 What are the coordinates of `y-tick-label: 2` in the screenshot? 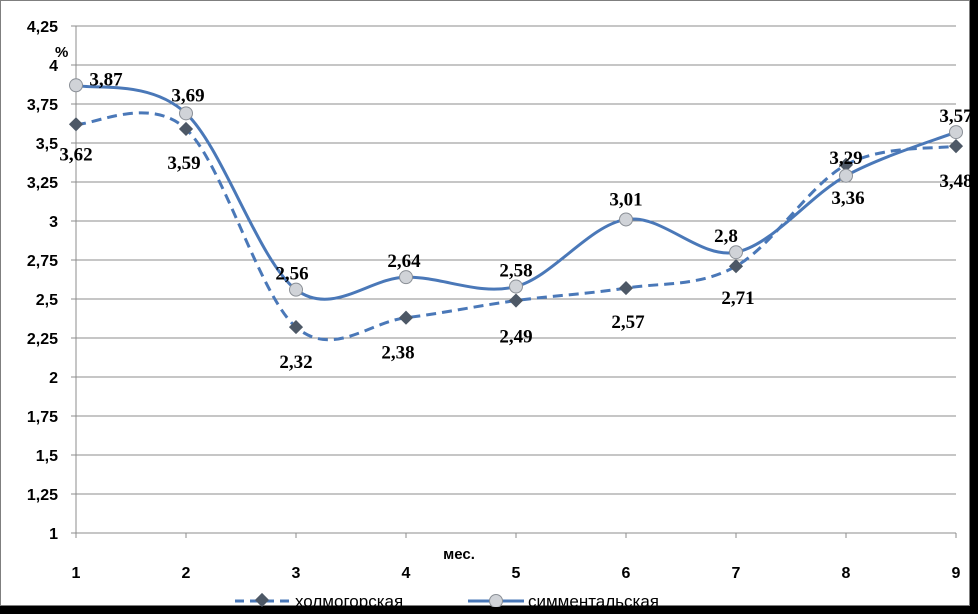 It's located at (53, 378).